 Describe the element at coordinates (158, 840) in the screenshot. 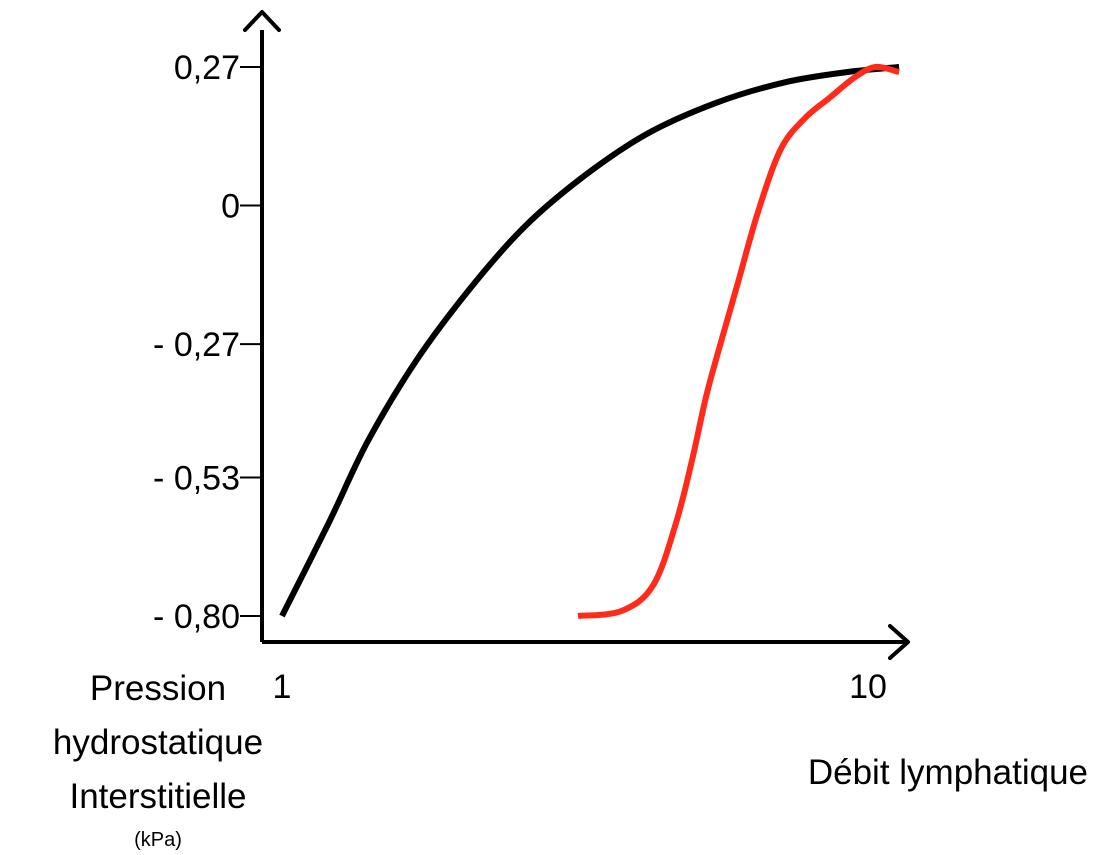

I see `y-axis-unit: (kPa)` at that location.